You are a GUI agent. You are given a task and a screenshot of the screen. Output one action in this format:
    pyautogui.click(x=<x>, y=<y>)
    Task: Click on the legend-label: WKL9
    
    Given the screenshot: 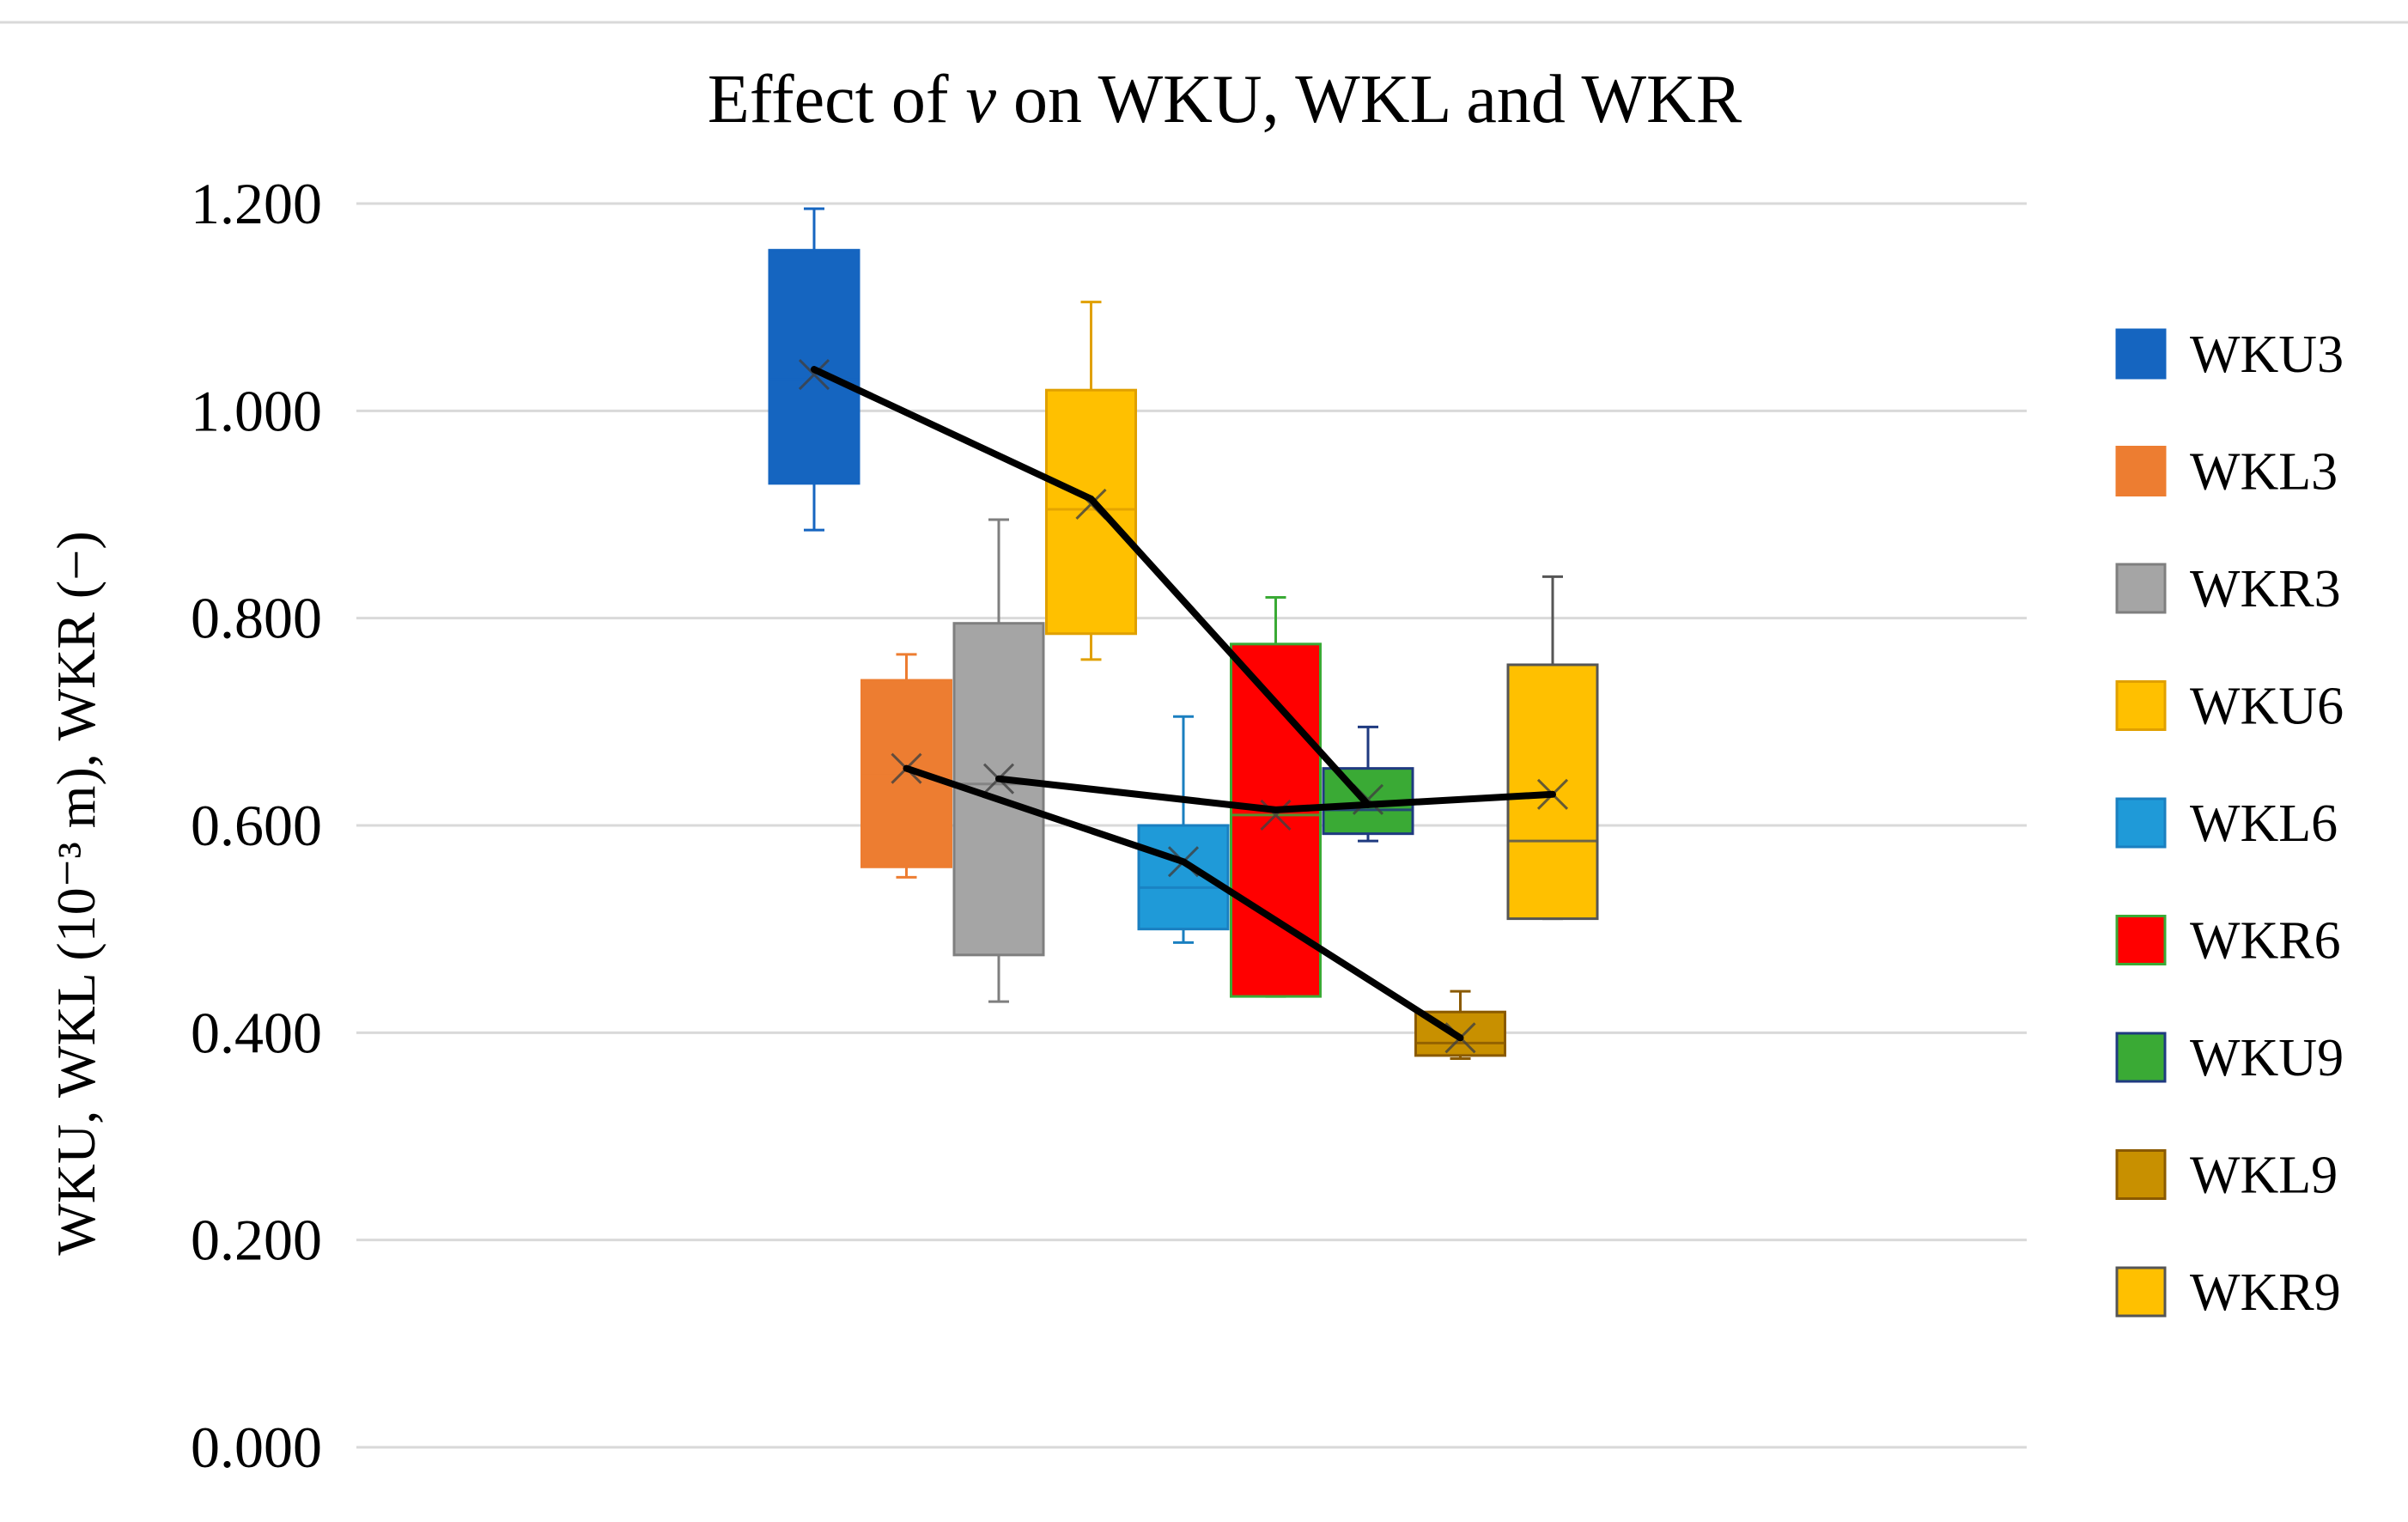 What is the action you would take?
    pyautogui.click(x=2264, y=1176)
    